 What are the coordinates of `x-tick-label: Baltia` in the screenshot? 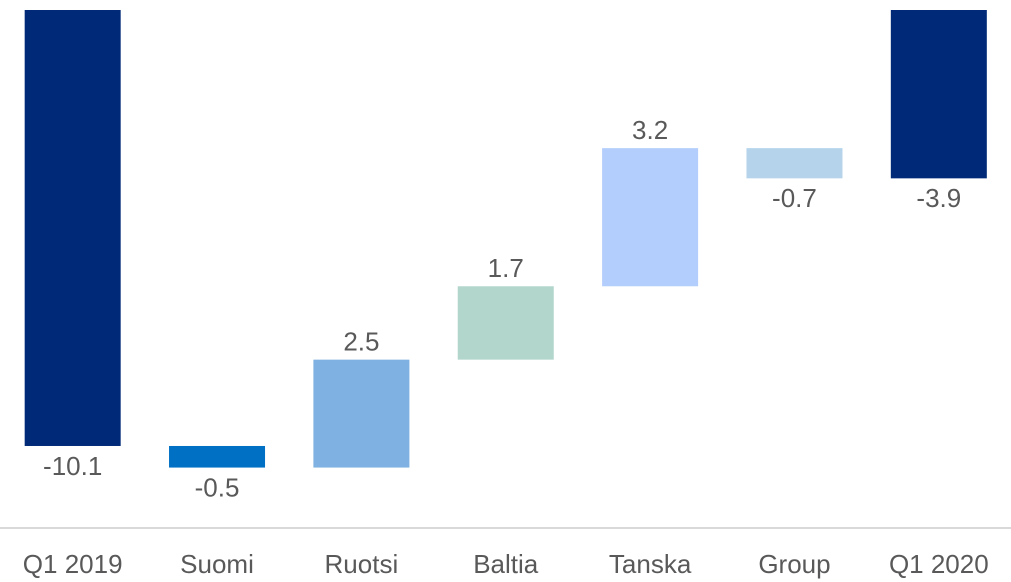 It's located at (506, 564).